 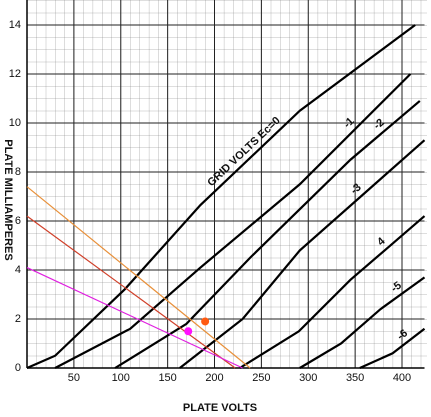 What do you see at coordinates (74, 378) in the screenshot?
I see `x-tick-label: 50` at bounding box center [74, 378].